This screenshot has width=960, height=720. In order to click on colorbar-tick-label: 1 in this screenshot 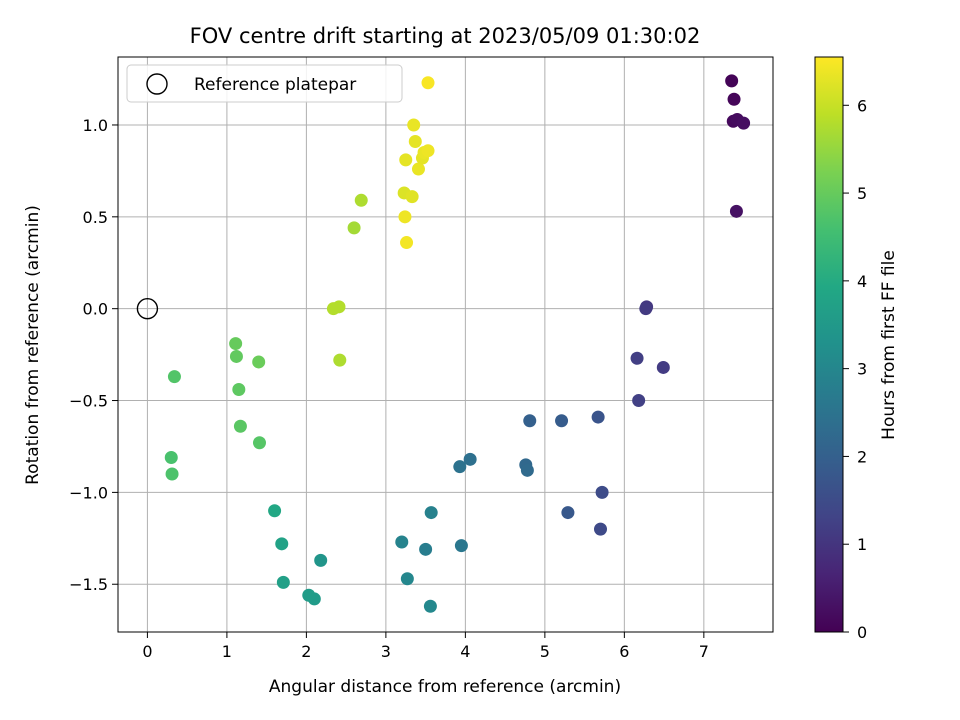, I will do `click(862, 544)`.